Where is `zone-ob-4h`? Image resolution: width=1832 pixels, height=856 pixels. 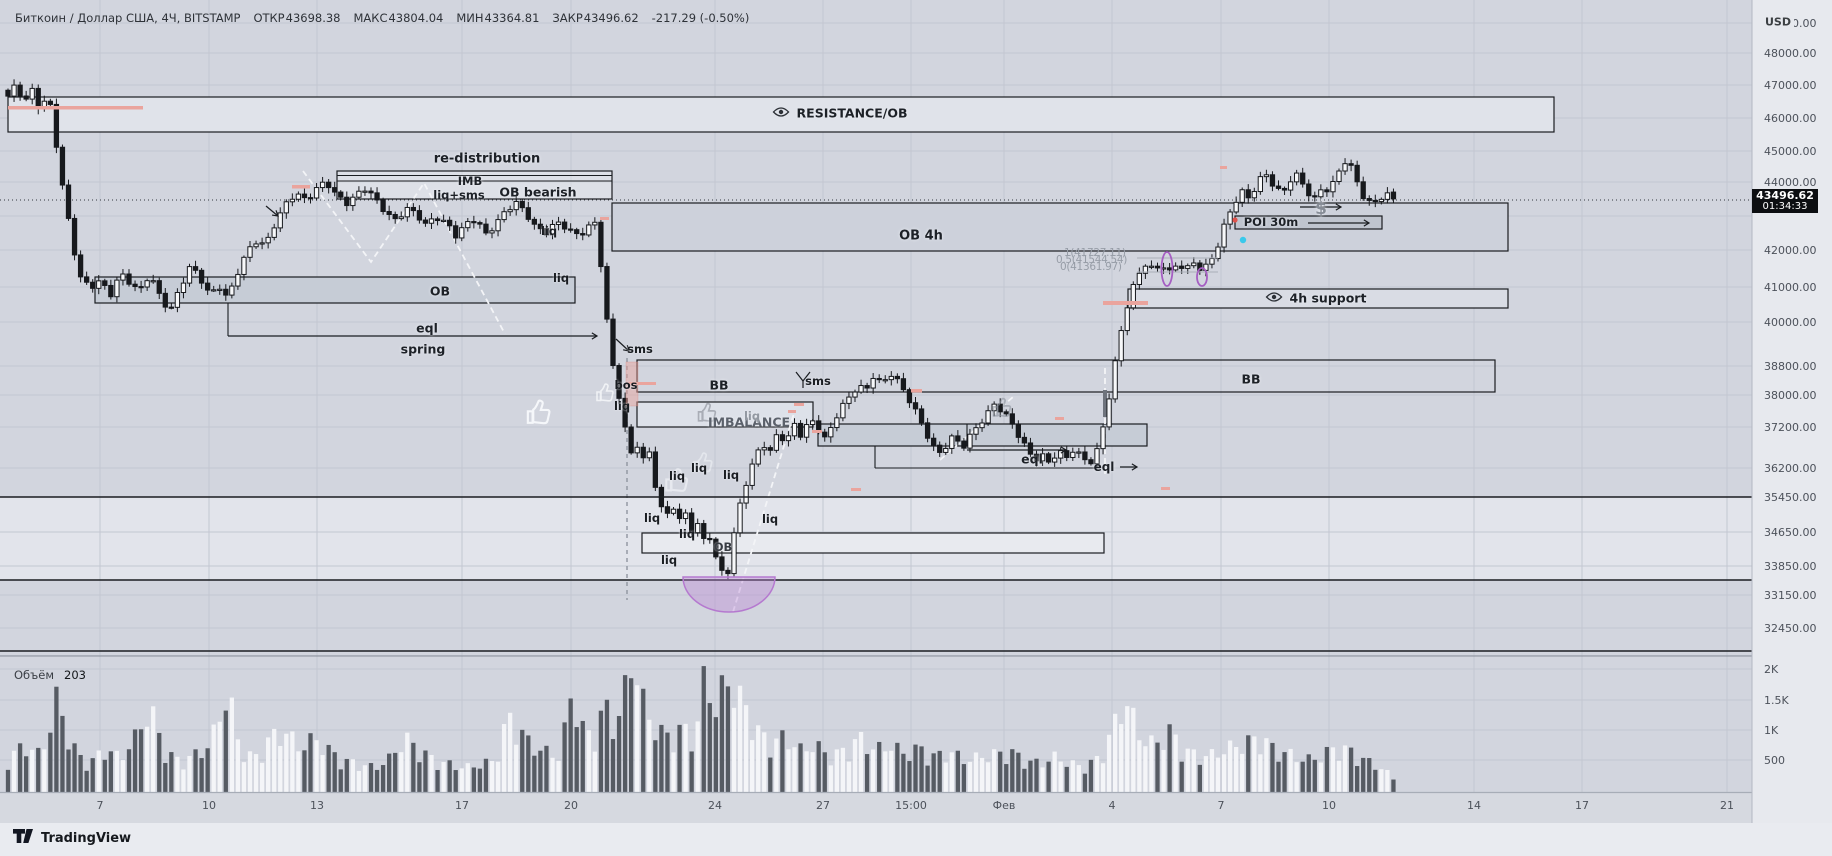
zone-ob-4h is located at coordinates (1060, 227).